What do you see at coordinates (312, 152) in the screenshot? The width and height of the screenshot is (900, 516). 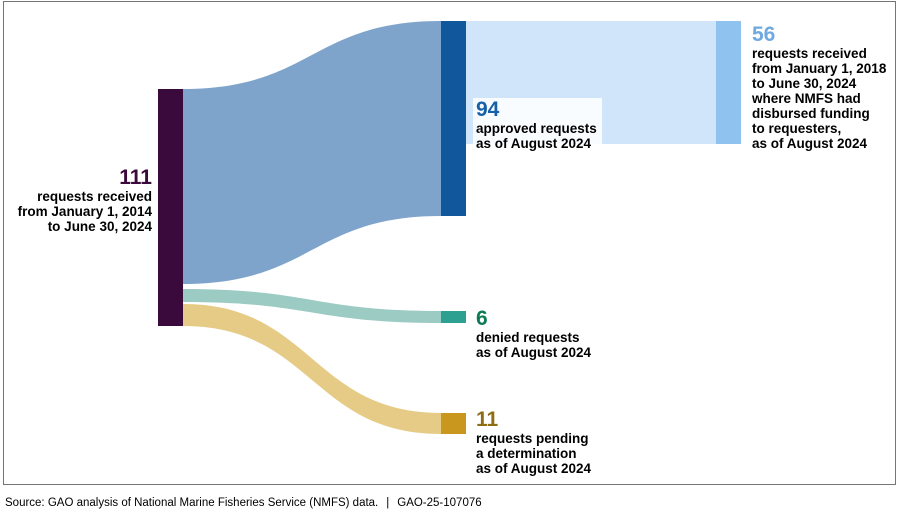 I see `flow-received-to-approved` at bounding box center [312, 152].